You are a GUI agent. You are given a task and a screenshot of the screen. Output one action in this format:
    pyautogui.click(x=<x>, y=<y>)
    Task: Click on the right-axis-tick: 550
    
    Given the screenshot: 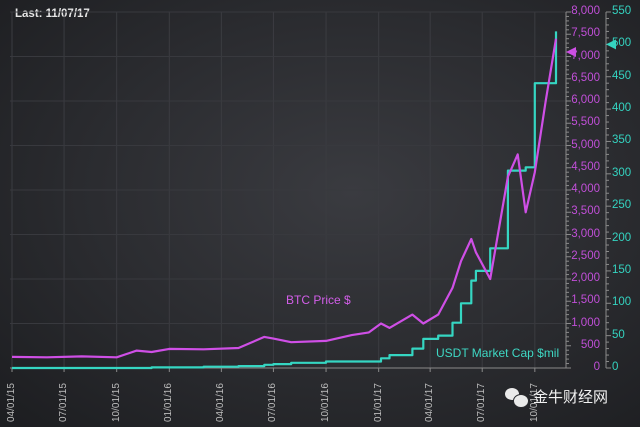 What is the action you would take?
    pyautogui.click(x=622, y=11)
    